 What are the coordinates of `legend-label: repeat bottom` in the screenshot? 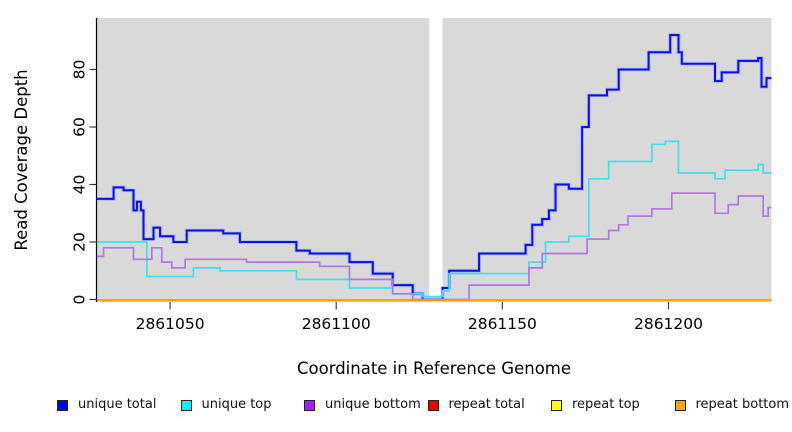 It's located at (742, 404).